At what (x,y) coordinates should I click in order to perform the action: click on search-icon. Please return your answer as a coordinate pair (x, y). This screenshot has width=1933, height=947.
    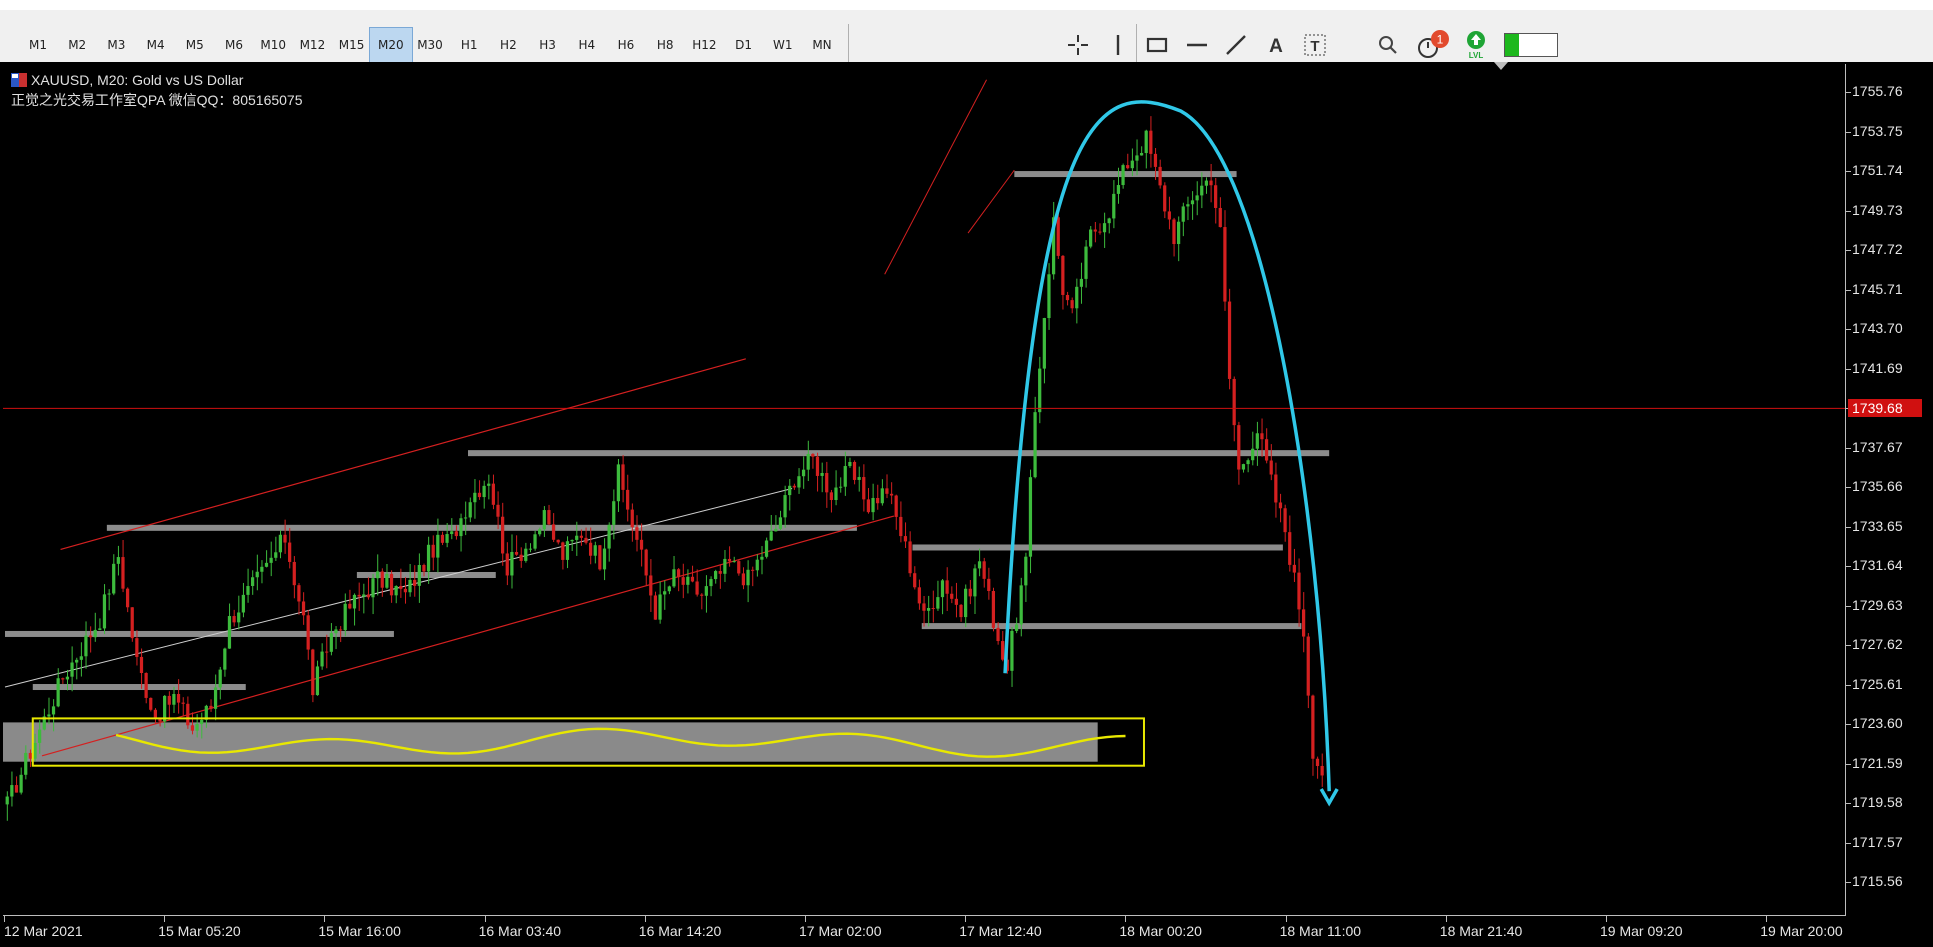
    Looking at the image, I should click on (1388, 45).